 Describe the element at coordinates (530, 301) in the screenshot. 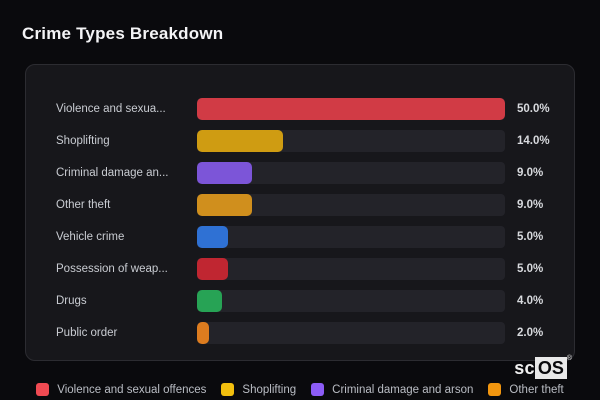

I see `bar-value-label: 4.0%` at that location.